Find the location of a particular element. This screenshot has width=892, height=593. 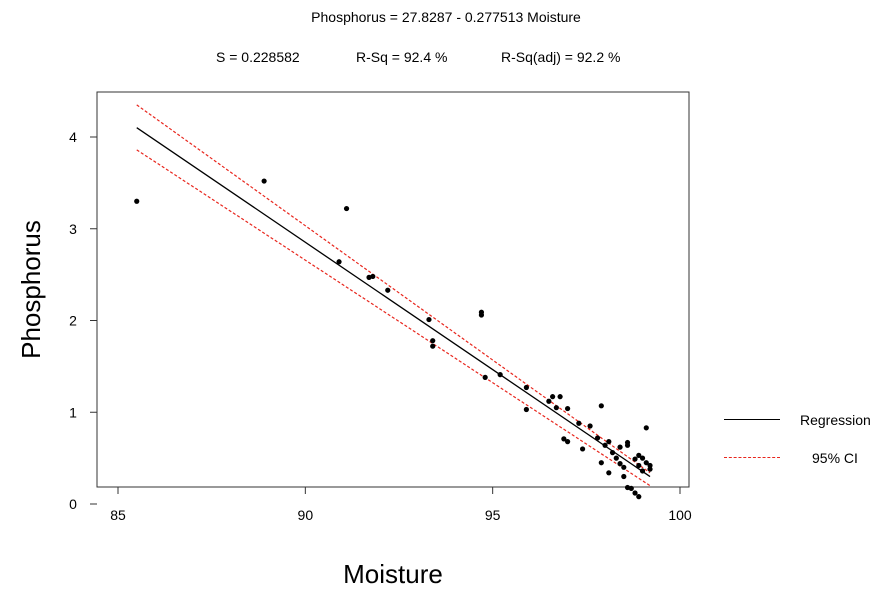

y-tick-label: 3 is located at coordinates (73, 229).